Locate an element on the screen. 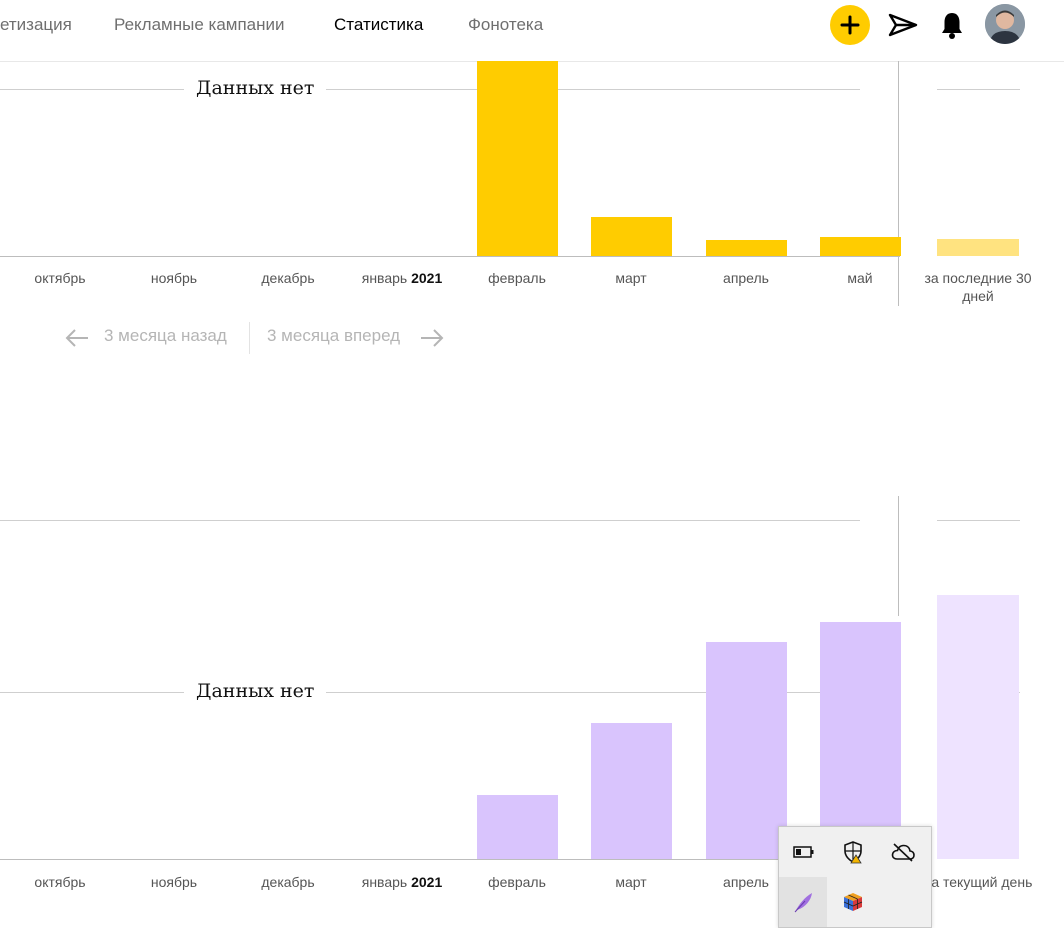 Image resolution: width=1064 pixels, height=928 pixels. system-tray-overflow is located at coordinates (855, 877).